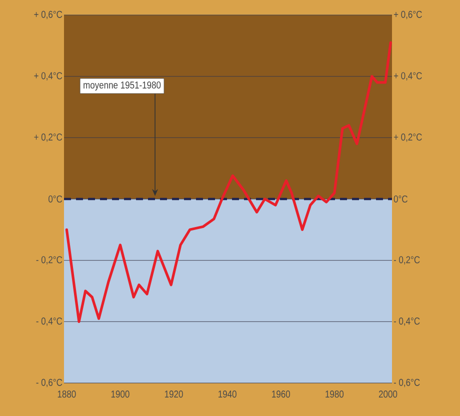 The image size is (460, 416). What do you see at coordinates (281, 394) in the screenshot?
I see `x-tick-label: 1960` at bounding box center [281, 394].